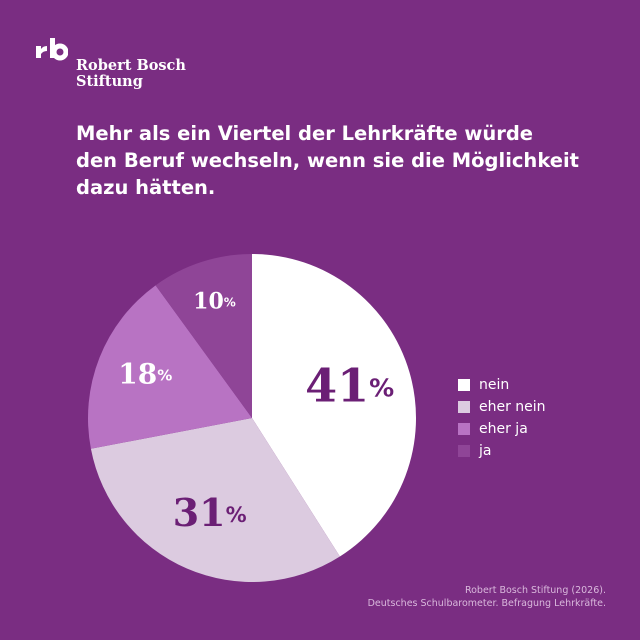 Image resolution: width=640 pixels, height=640 pixels. I want to click on data-label-ja: 10%, so click(214, 302).